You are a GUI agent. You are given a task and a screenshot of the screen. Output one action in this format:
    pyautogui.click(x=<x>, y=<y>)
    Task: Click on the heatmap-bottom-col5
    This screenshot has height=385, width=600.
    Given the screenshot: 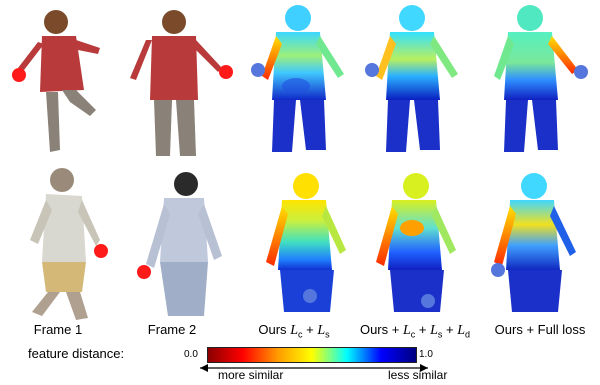 What is the action you would take?
    pyautogui.click(x=533, y=242)
    